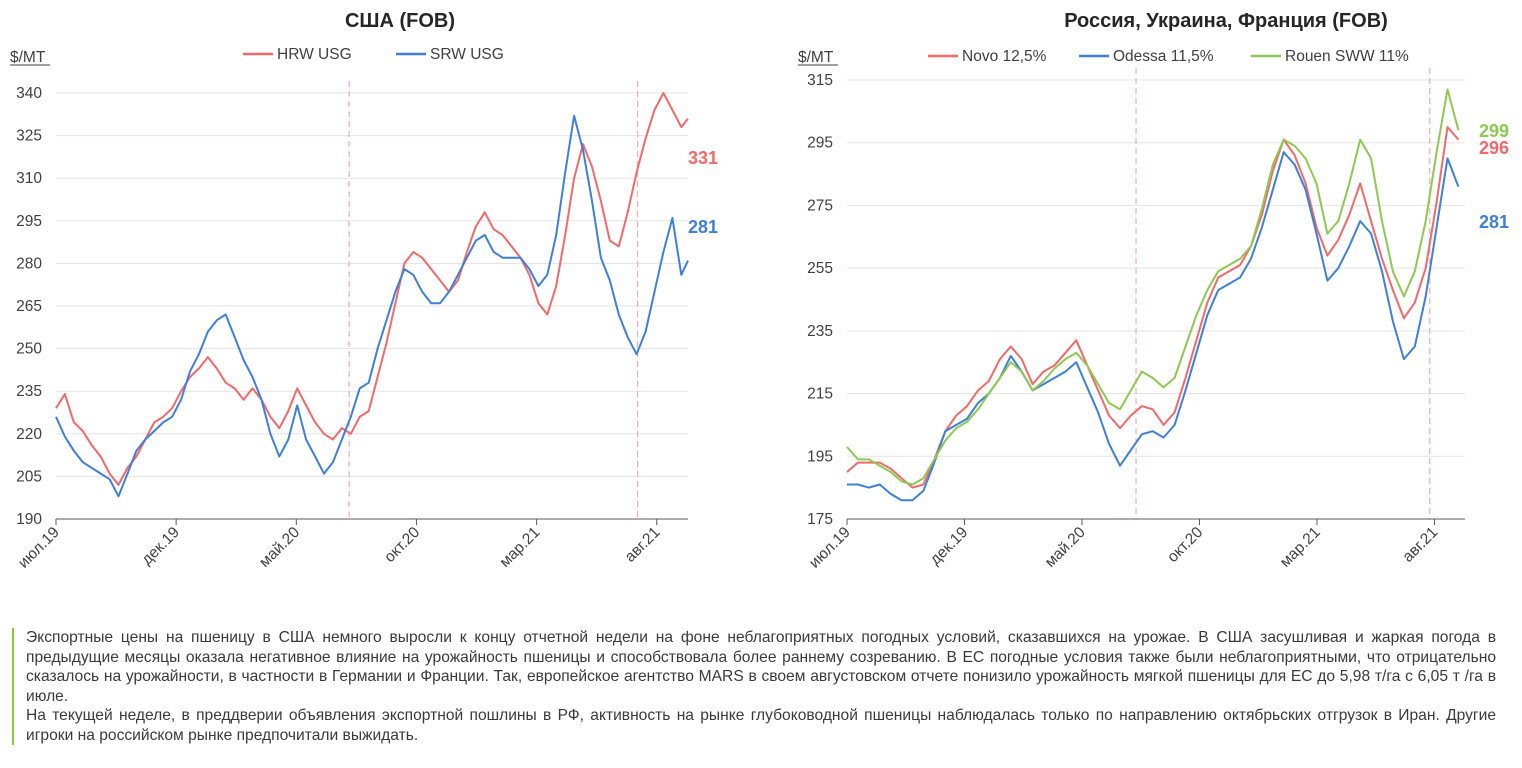  I want to click on series-end-value-label: 331, so click(703, 158).